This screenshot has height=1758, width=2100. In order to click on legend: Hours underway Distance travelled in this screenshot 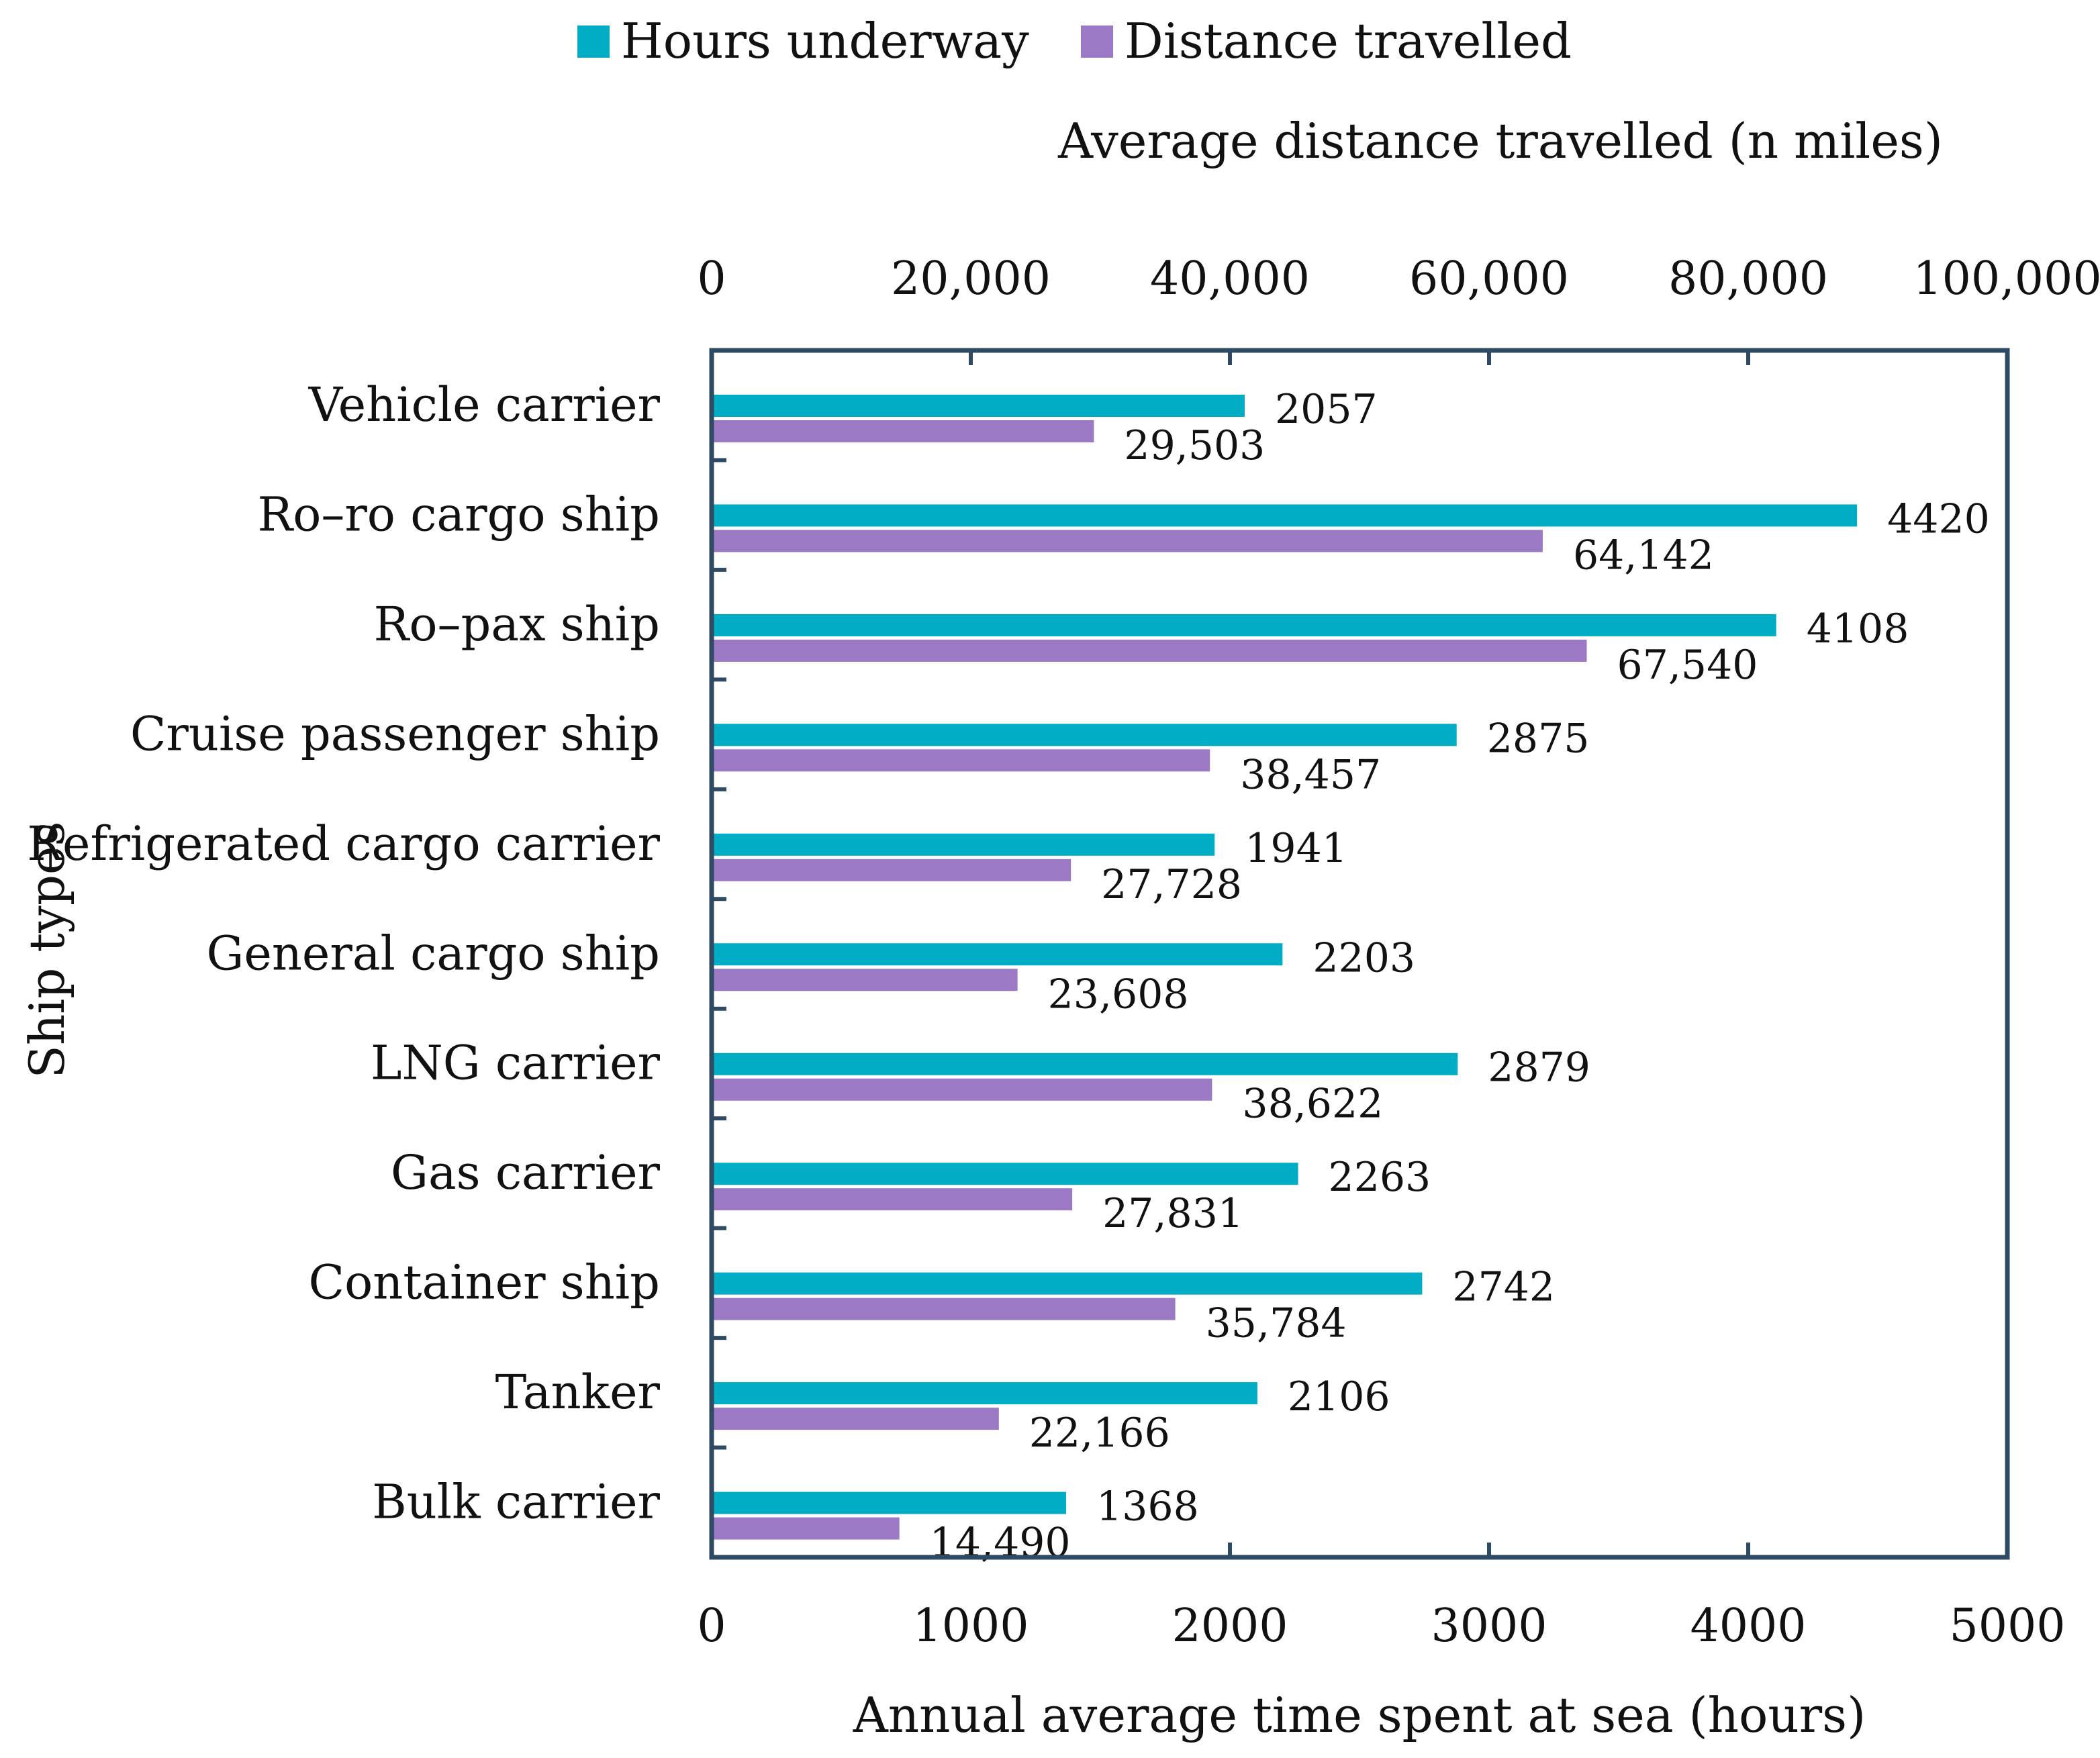, I will do `click(1074, 41)`.